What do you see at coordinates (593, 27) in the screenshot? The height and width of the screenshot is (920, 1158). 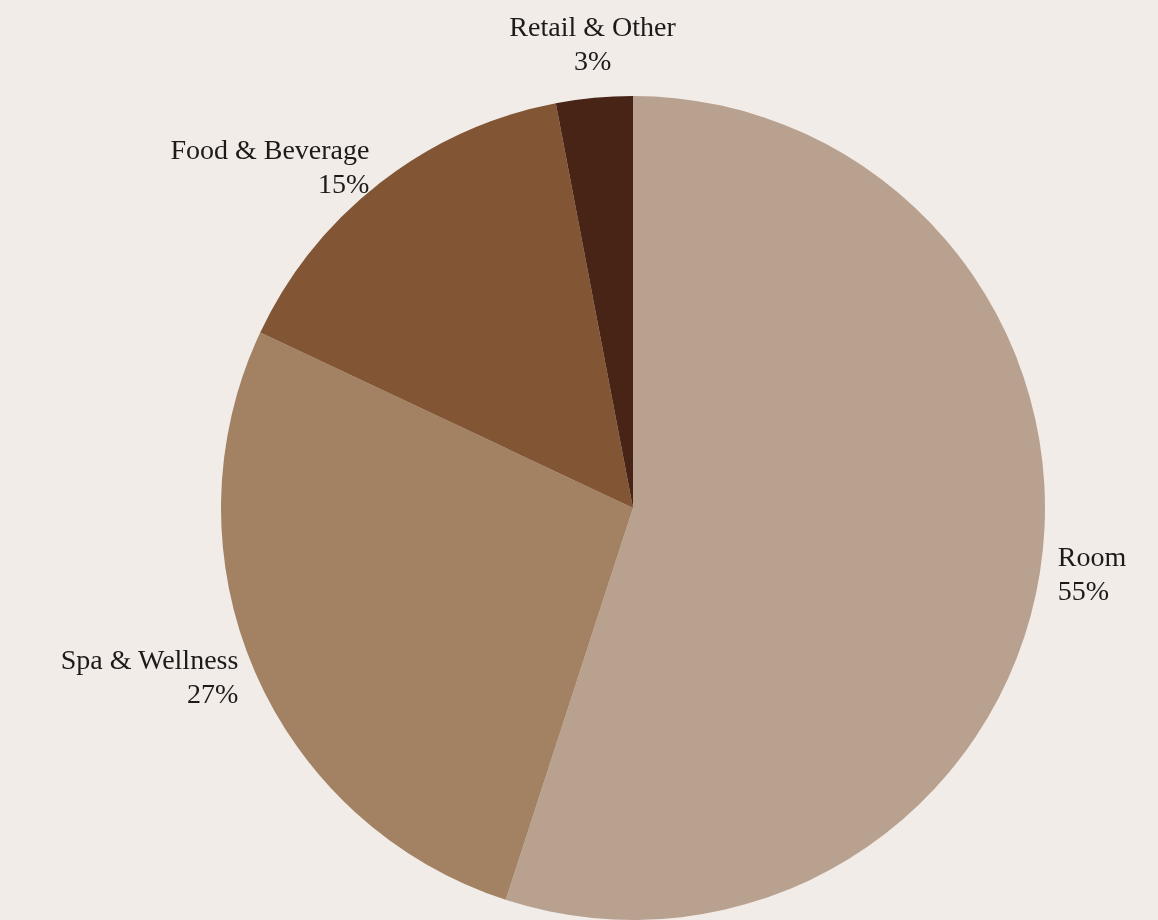 I see `slice-label: Retail & Other` at bounding box center [593, 27].